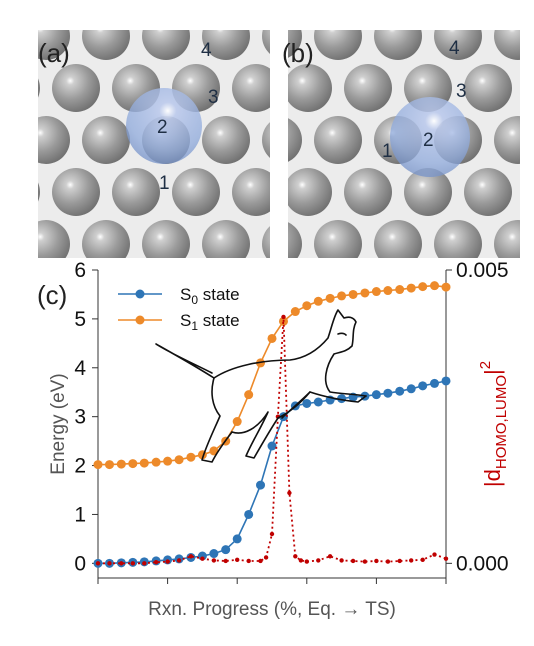  Describe the element at coordinates (206, 50) in the screenshot. I see `panel-a-atom-label-4: 4` at that location.